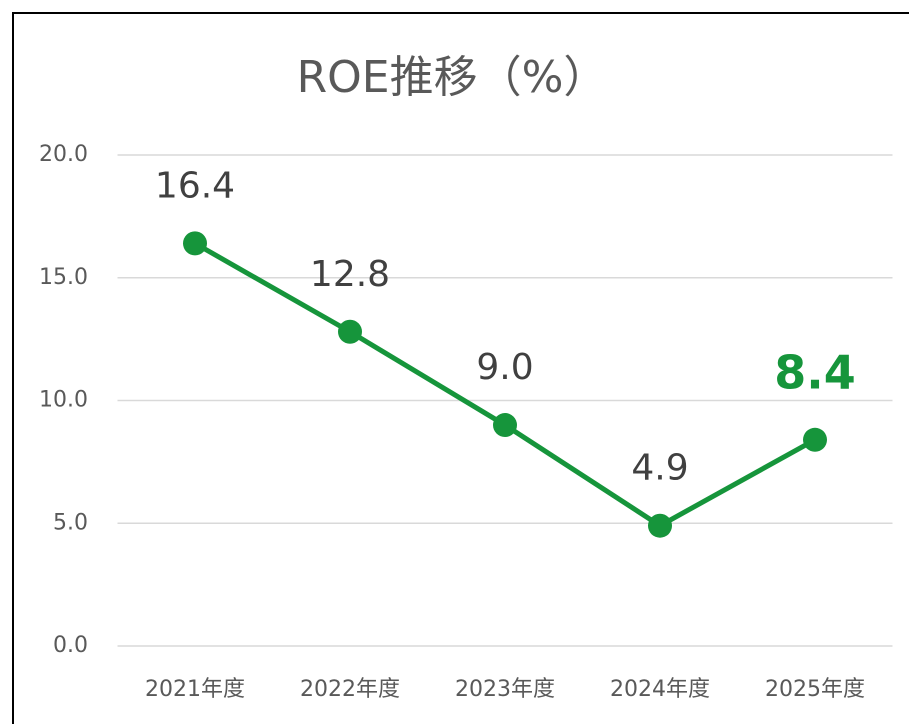  Describe the element at coordinates (70, 645) in the screenshot. I see `y-tick-label: 0.0` at that location.